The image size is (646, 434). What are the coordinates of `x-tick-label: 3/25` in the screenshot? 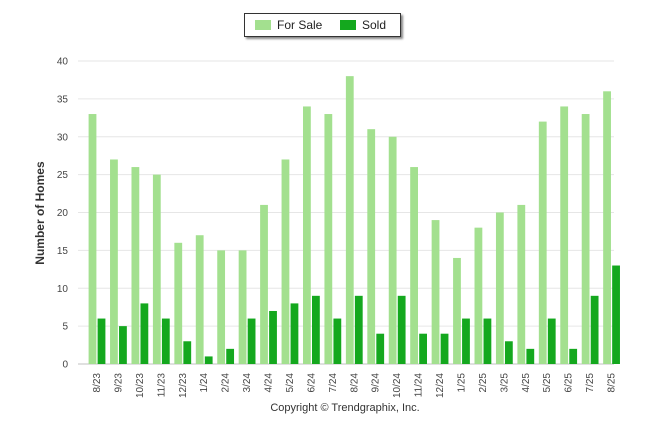 It's located at (504, 383).